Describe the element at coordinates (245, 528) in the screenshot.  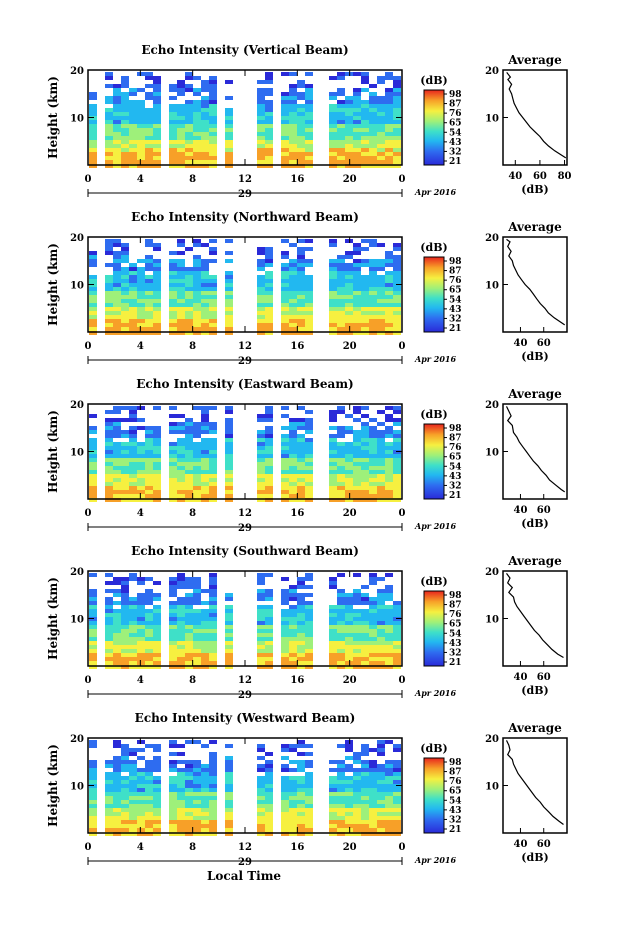
I see `date-label: 29` at that location.